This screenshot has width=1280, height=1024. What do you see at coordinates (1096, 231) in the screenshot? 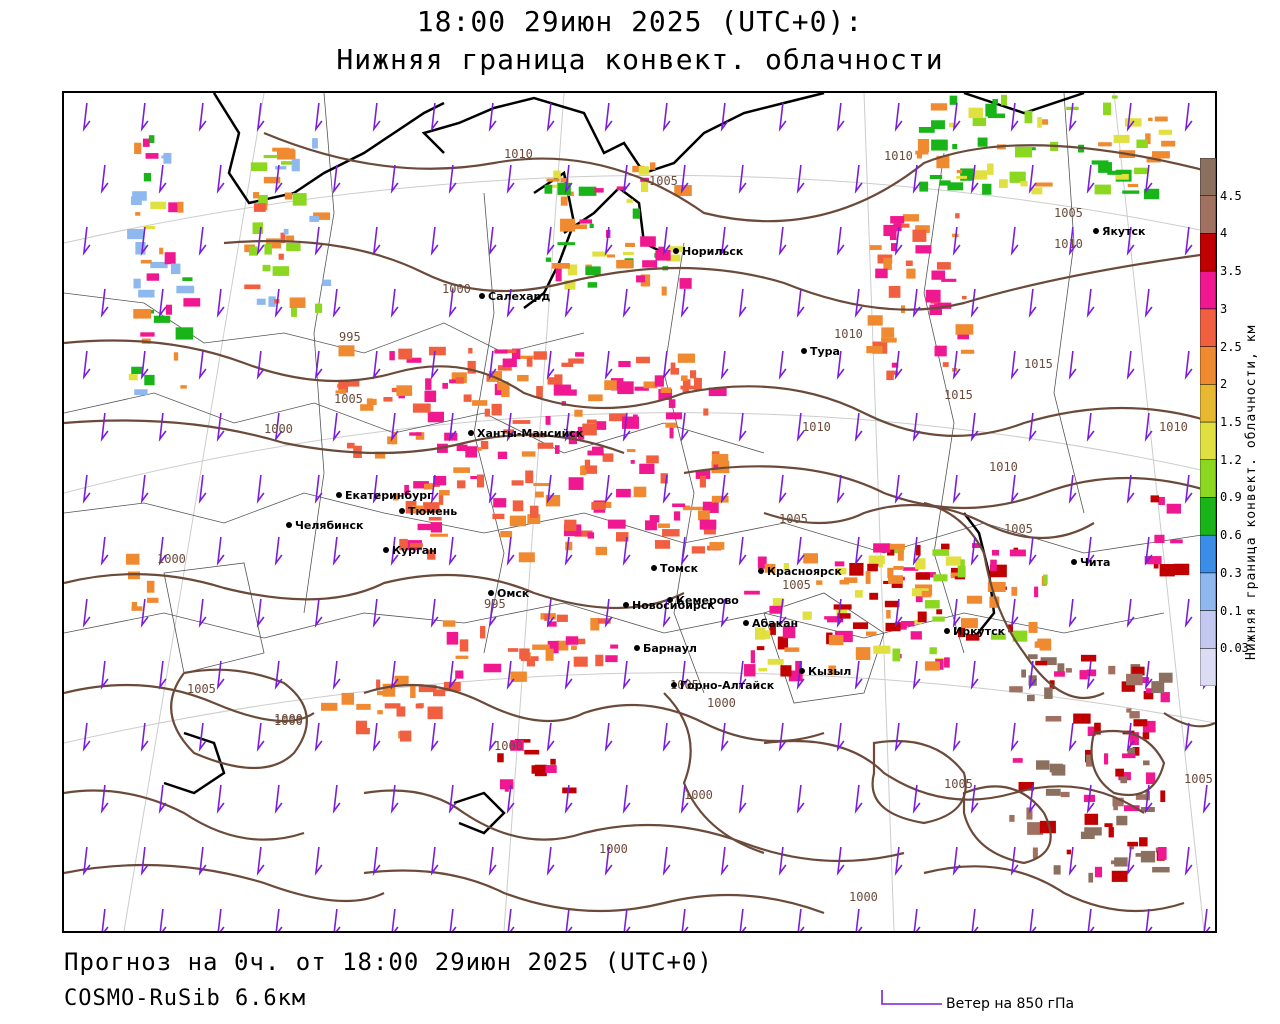
I see `city-marker` at bounding box center [1096, 231].